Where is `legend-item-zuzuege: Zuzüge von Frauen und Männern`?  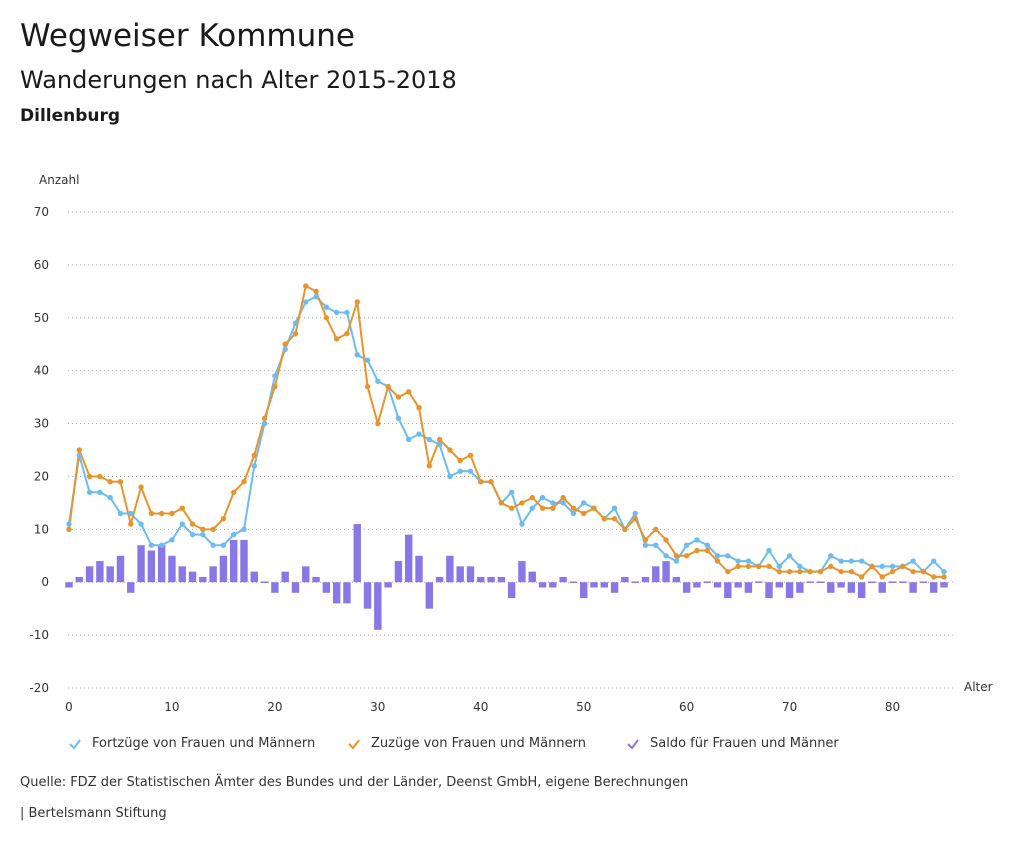
legend-item-zuzuege: Zuzüge von Frauen und Männern is located at coordinates (466, 743).